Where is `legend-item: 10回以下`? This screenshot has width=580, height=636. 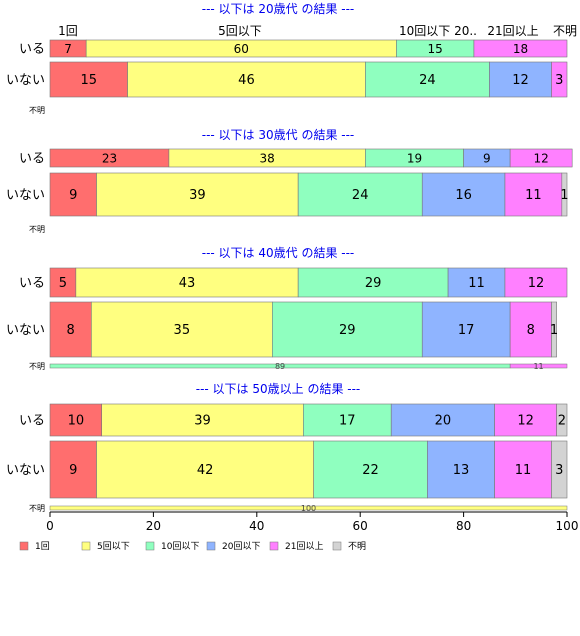
legend-item: 10回以下 is located at coordinates (172, 546).